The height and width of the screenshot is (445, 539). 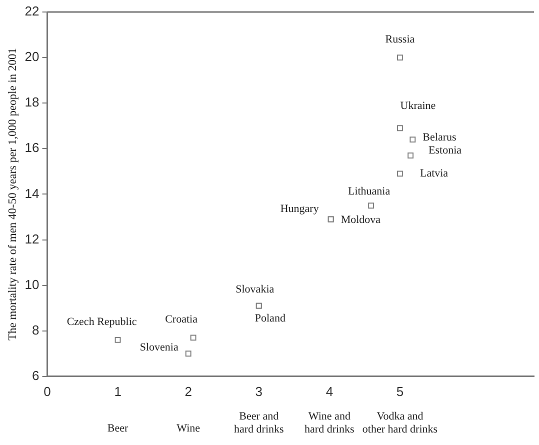 What do you see at coordinates (369, 191) in the screenshot?
I see `annotation: Lithuania` at bounding box center [369, 191].